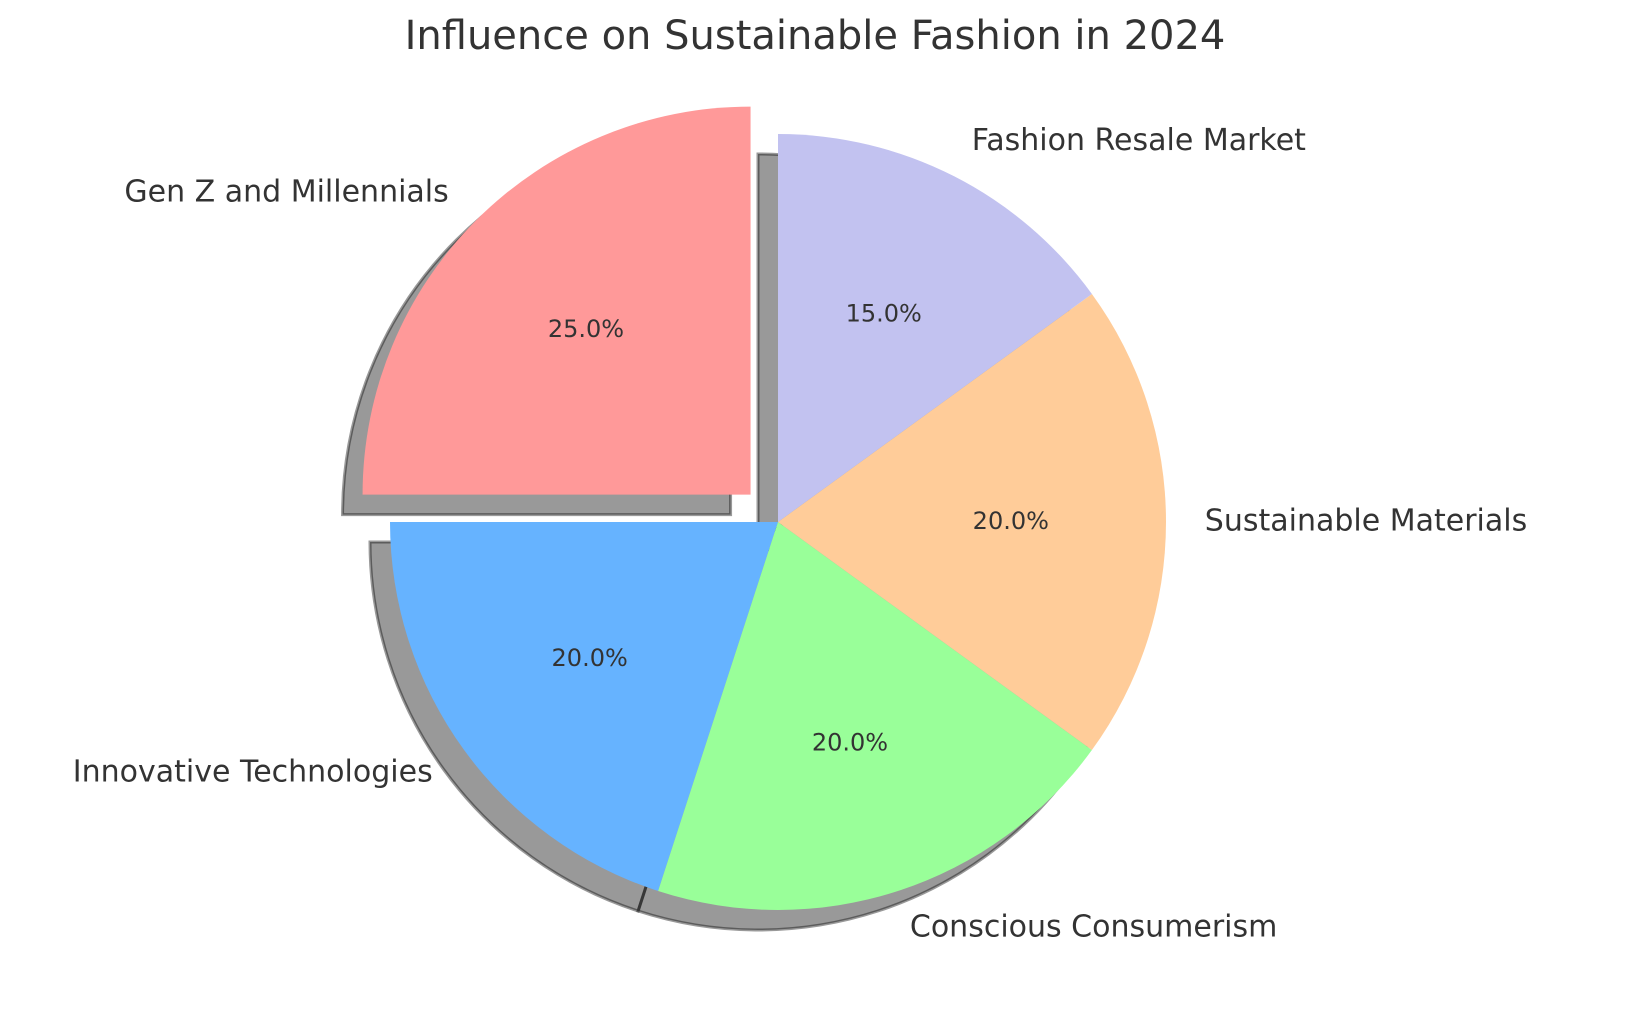 Image resolution: width=1630 pixels, height=1018 pixels. Describe the element at coordinates (1139, 140) in the screenshot. I see `slice-label: Fashion Resale Market` at that location.